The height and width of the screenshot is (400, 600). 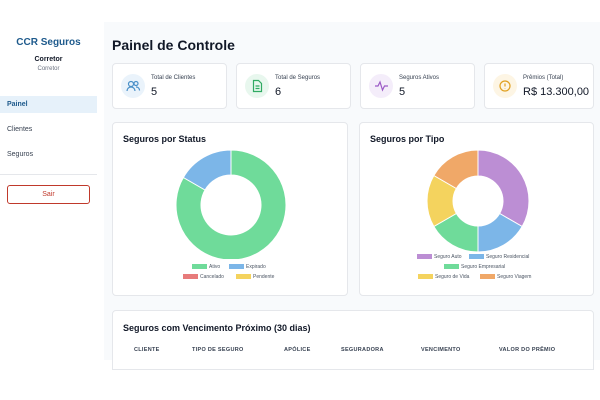 What do you see at coordinates (381, 86) in the screenshot?
I see `activity-icon` at bounding box center [381, 86].